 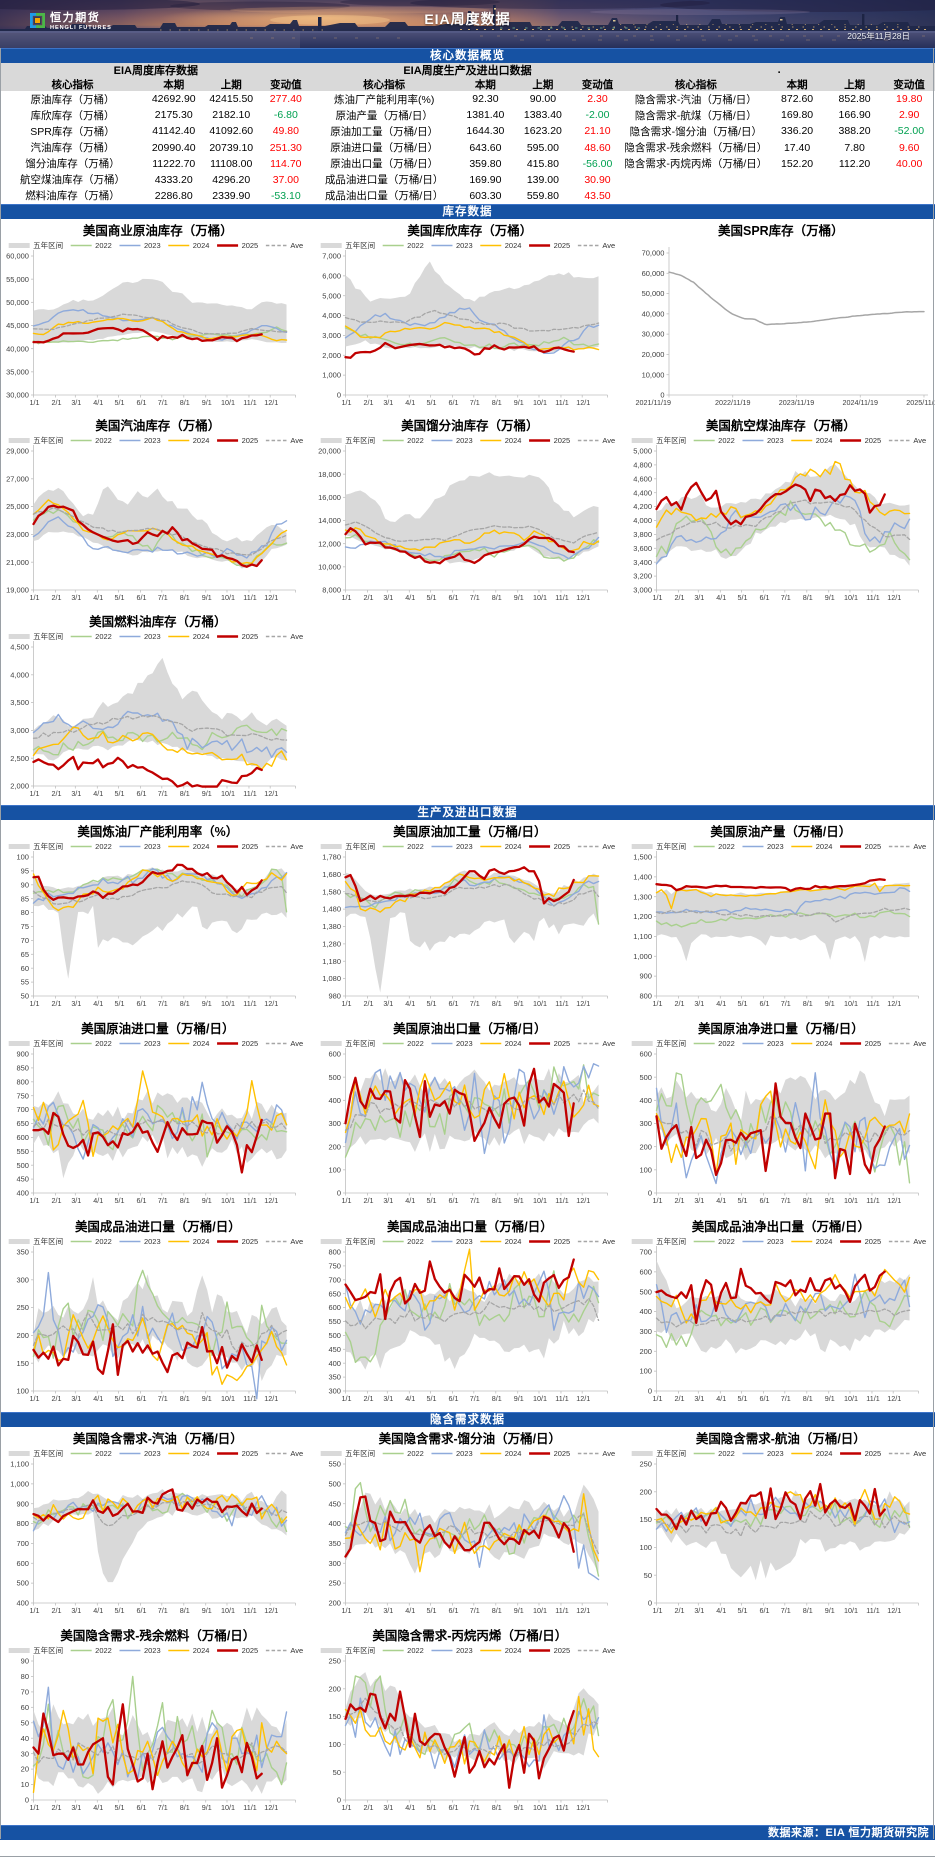 What do you see at coordinates (334, 996) in the screenshot?
I see `y-axis-label: 980` at bounding box center [334, 996].